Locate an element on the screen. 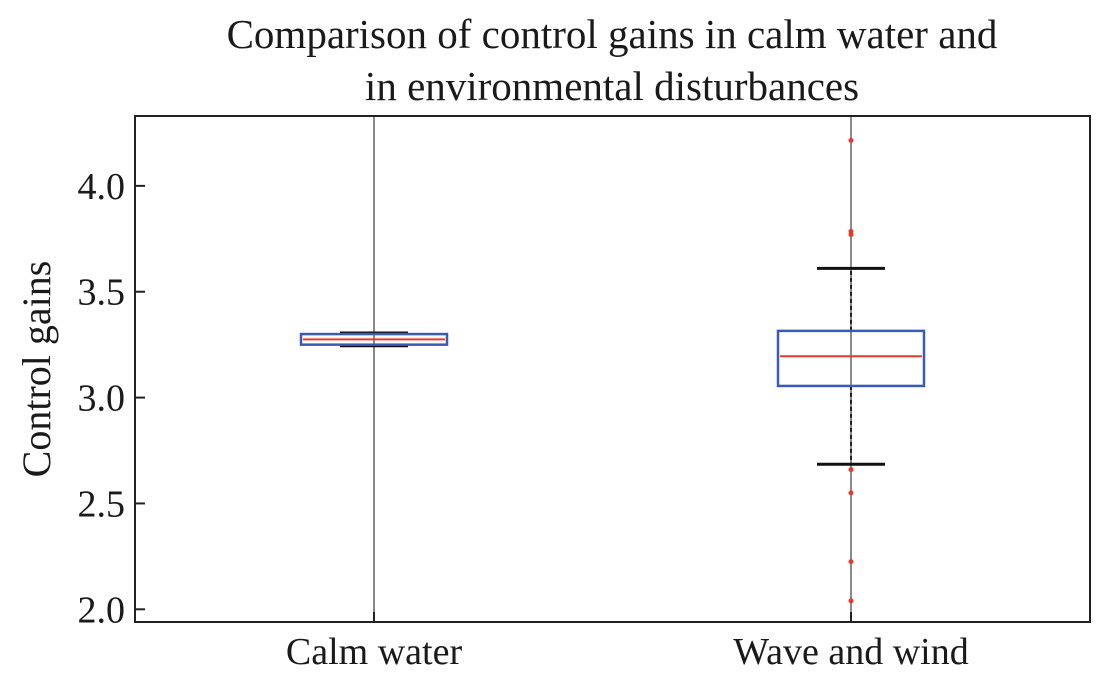 The height and width of the screenshot is (679, 1105). x-tick-label-1: Wave and wind is located at coordinates (850, 652).